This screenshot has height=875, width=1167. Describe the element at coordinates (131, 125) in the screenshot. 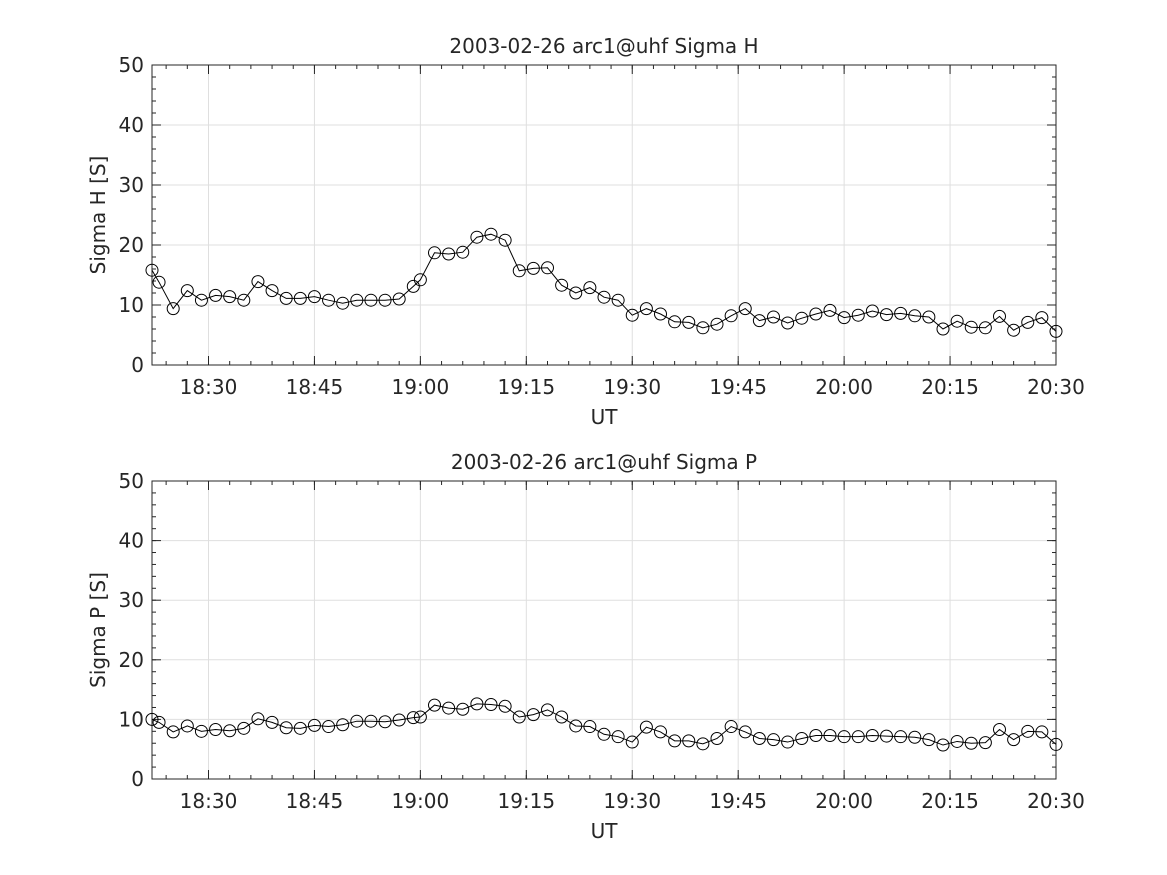

I see `y-tick-label: 40` at that location.